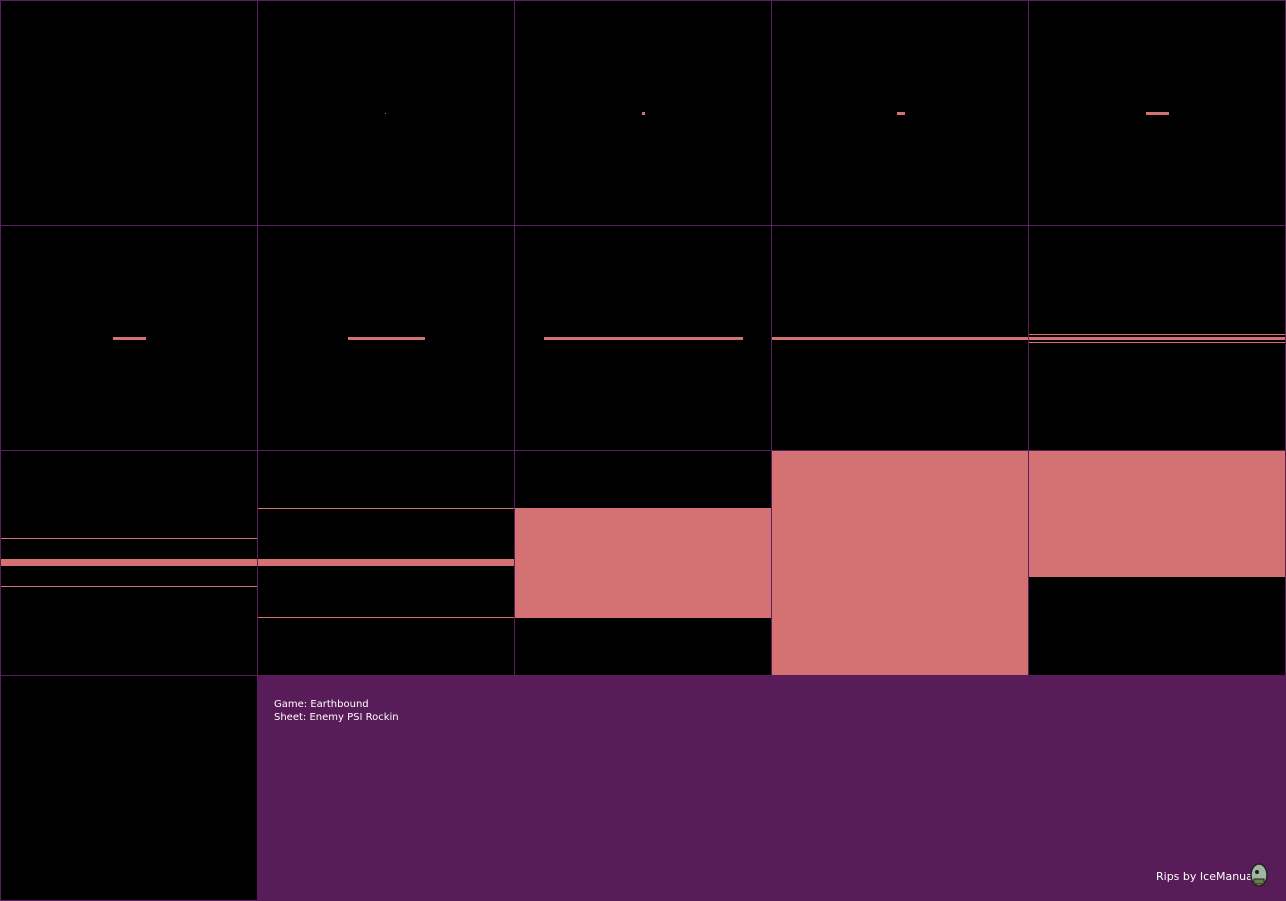  What do you see at coordinates (336, 717) in the screenshot?
I see `sheet-label: Sheet: Enemy PSI Rockin` at bounding box center [336, 717].